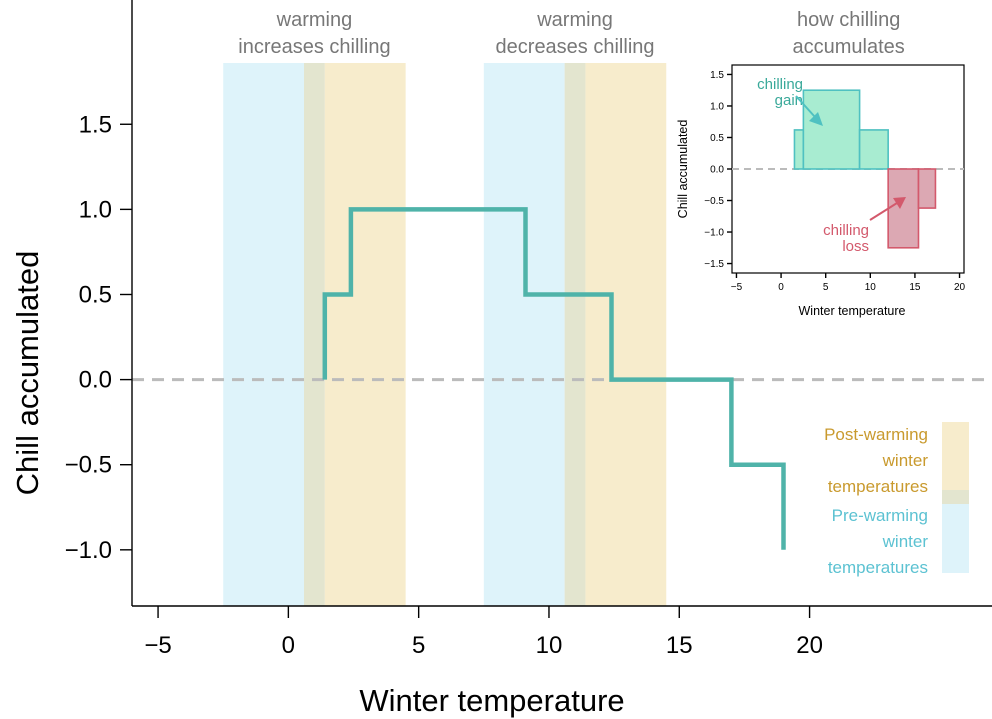 The height and width of the screenshot is (719, 992). What do you see at coordinates (549, 645) in the screenshot?
I see `x-tick-label: 10` at bounding box center [549, 645].